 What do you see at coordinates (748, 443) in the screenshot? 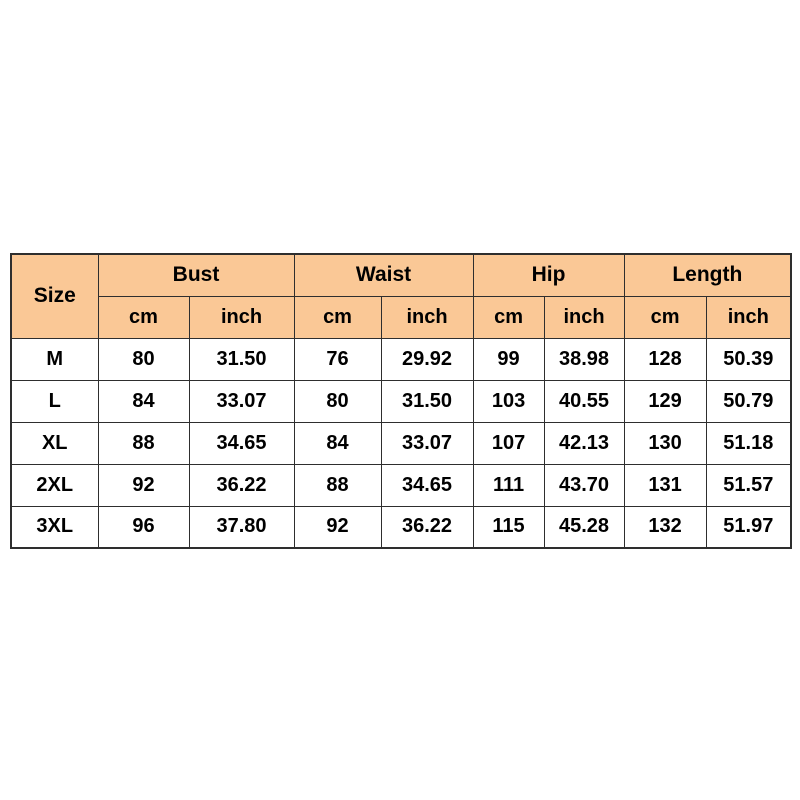
I see `data-cell: 51.18` at bounding box center [748, 443].